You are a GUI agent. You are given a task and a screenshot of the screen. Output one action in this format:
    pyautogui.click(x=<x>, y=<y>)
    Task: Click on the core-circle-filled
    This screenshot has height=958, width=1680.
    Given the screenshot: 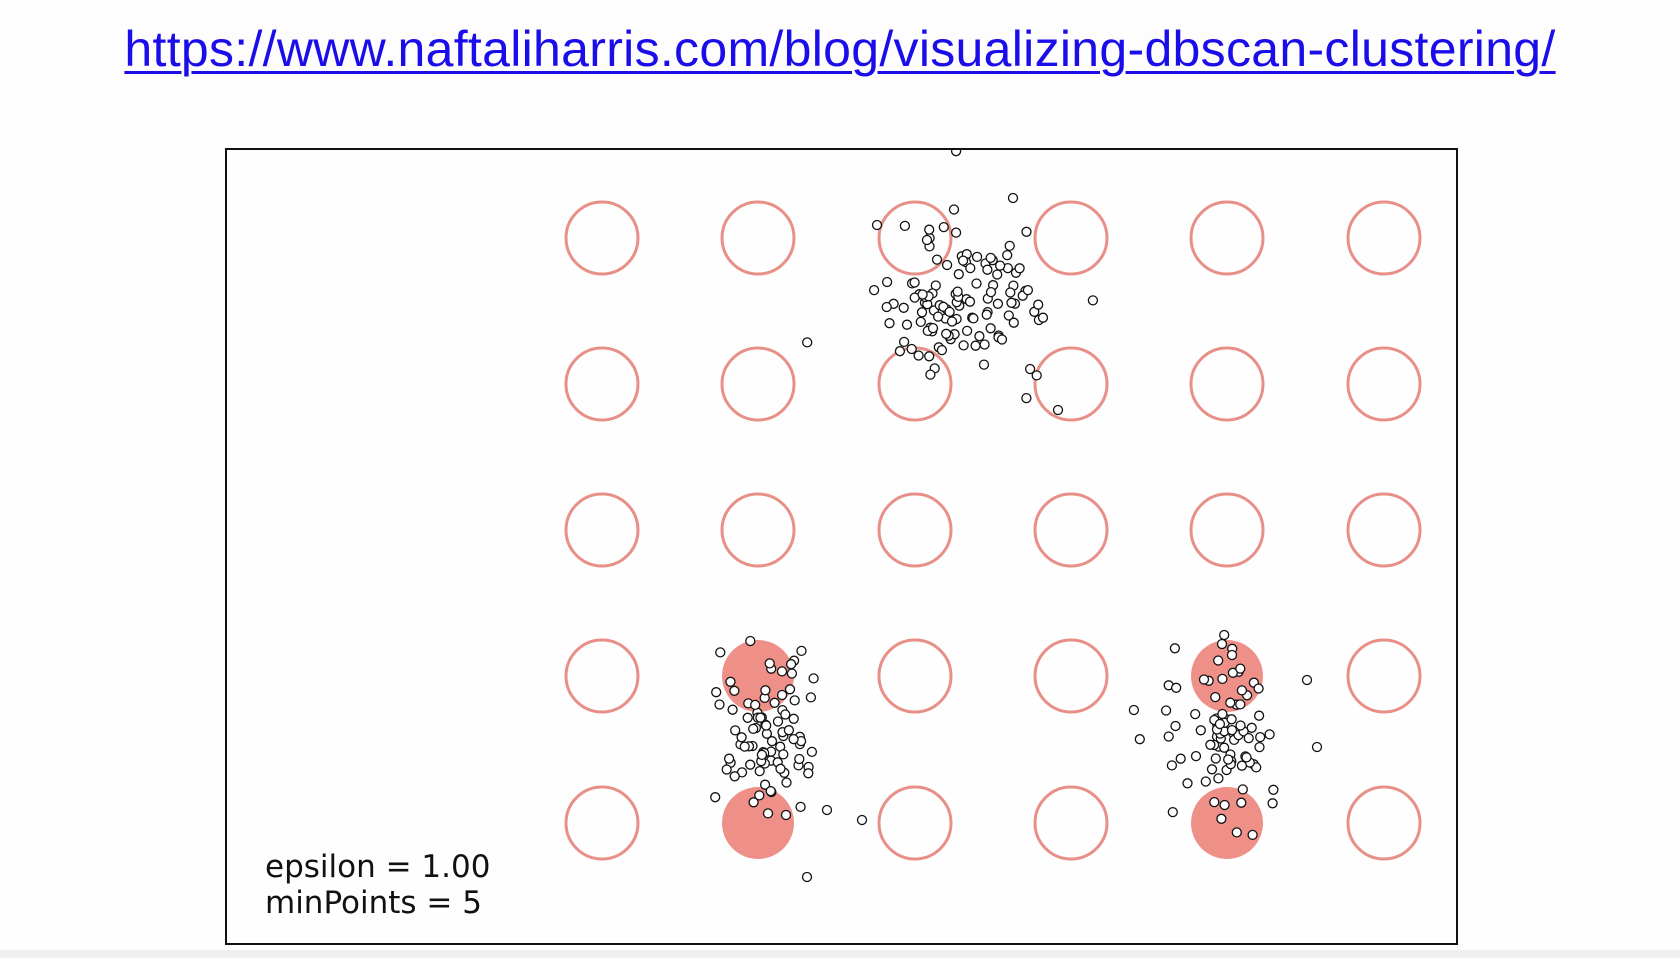 What is the action you would take?
    pyautogui.click(x=758, y=823)
    